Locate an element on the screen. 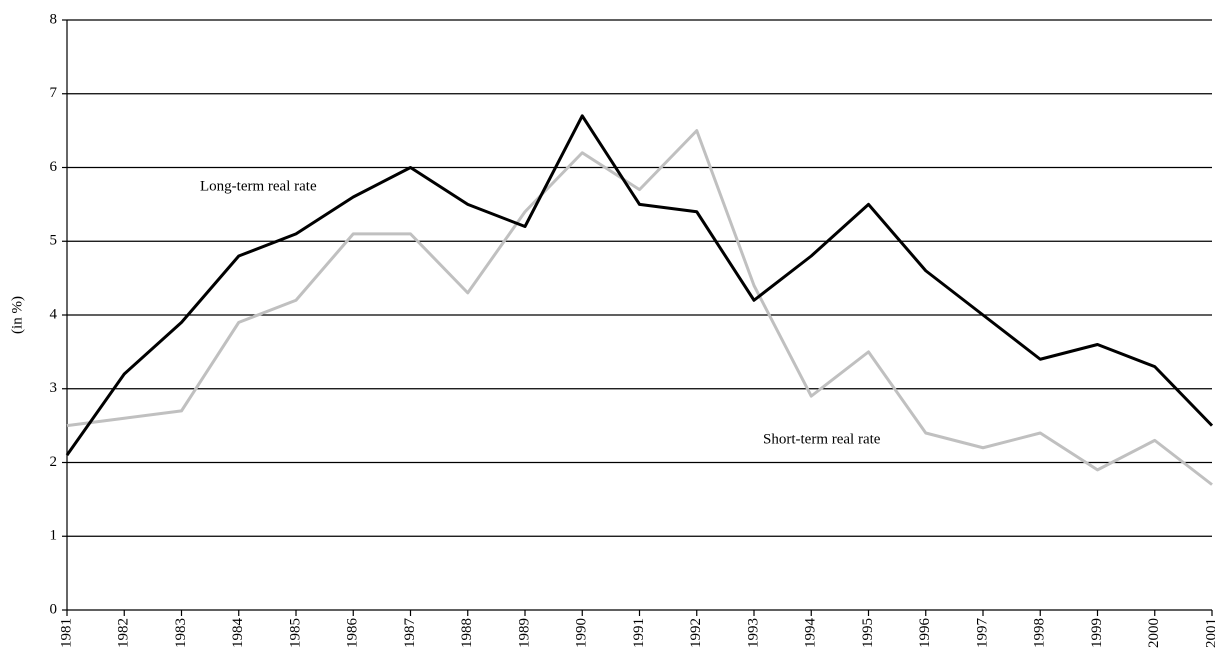 This screenshot has width=1215, height=666. x-tick-label: 1993 is located at coordinates (753, 633).